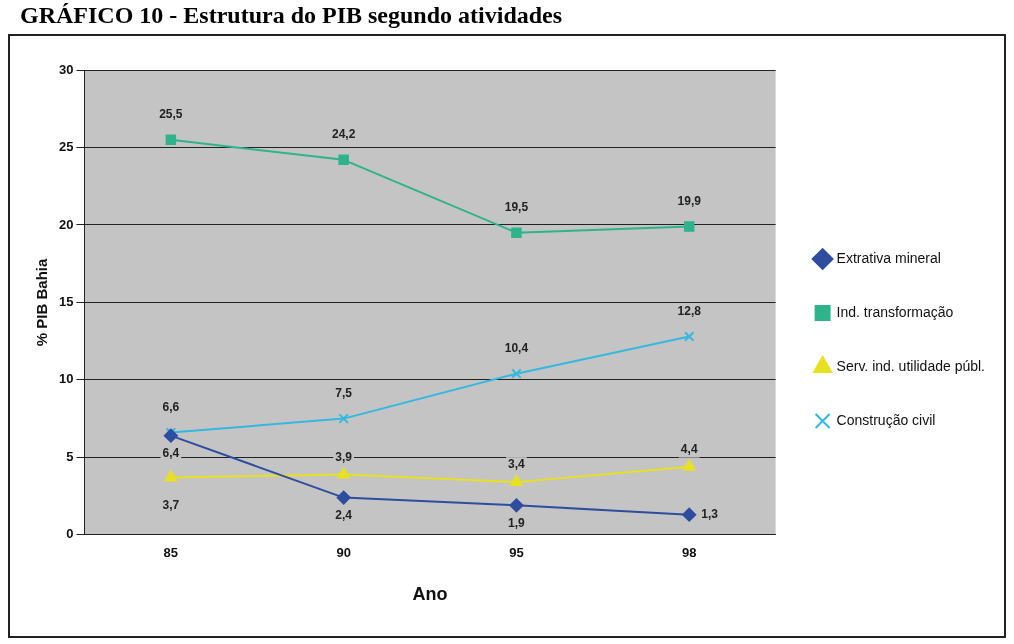 This screenshot has width=1014, height=644. What do you see at coordinates (516, 347) in the screenshot?
I see `data-label: 10,4` at bounding box center [516, 347].